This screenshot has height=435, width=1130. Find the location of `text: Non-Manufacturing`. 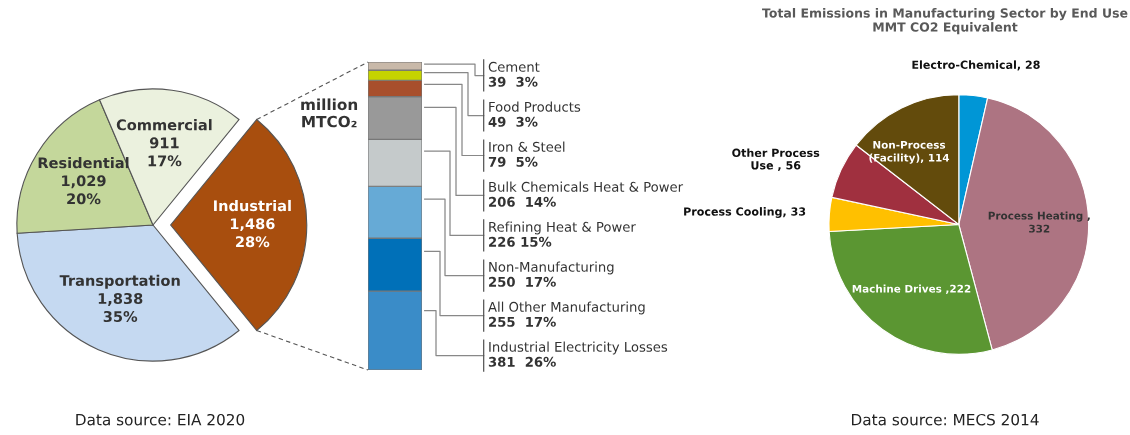

text: Non-Manufacturing is located at coordinates (551, 268).